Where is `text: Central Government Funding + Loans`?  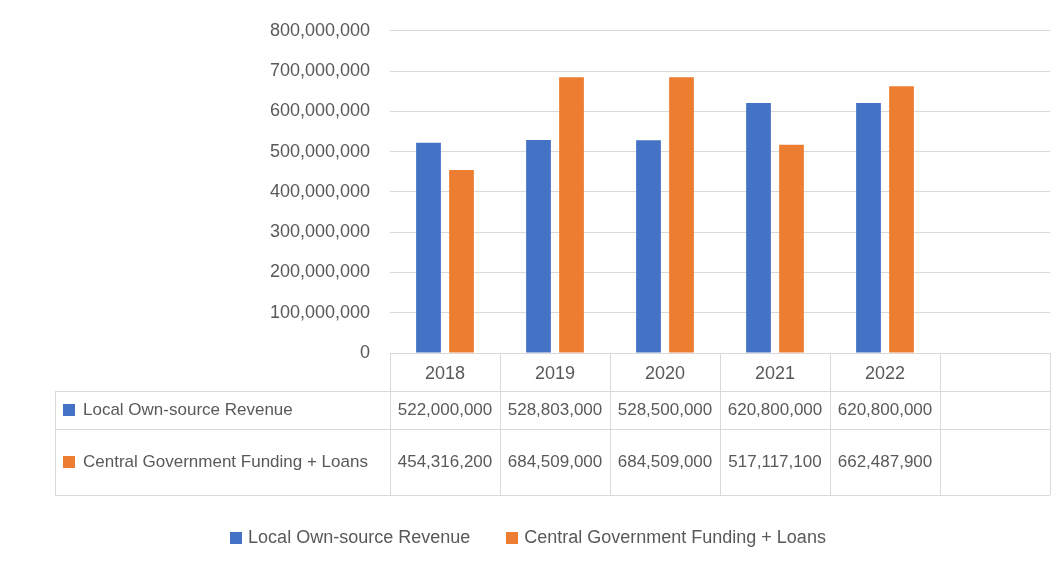
text: Central Government Funding + Loans is located at coordinates (675, 537).